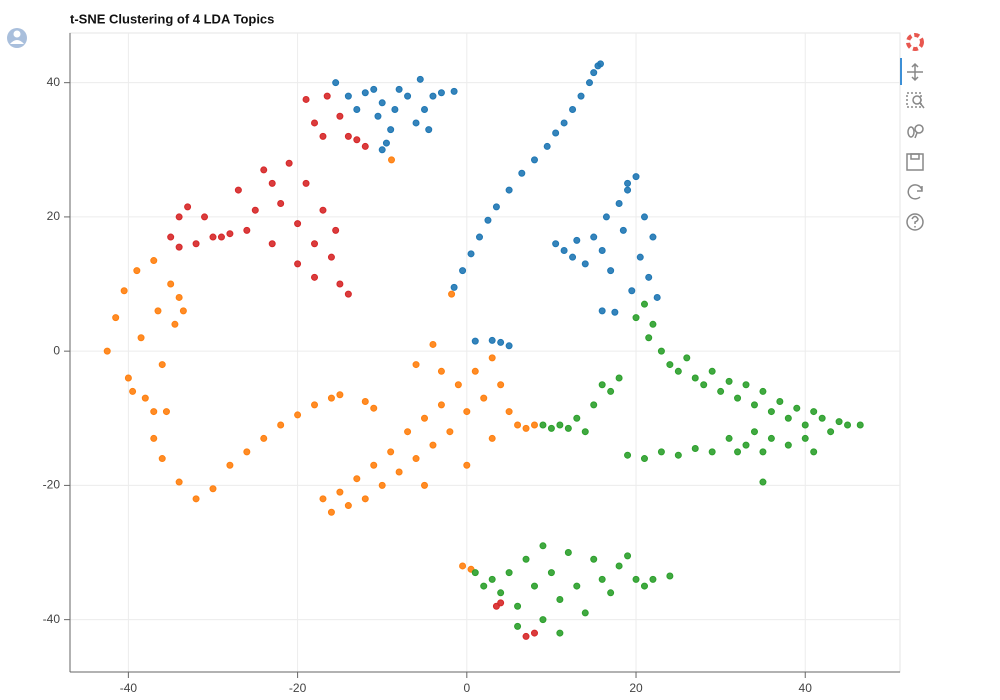 This screenshot has height=700, width=1000. What do you see at coordinates (54, 216) in the screenshot?
I see `y-tick-label: 20` at bounding box center [54, 216].